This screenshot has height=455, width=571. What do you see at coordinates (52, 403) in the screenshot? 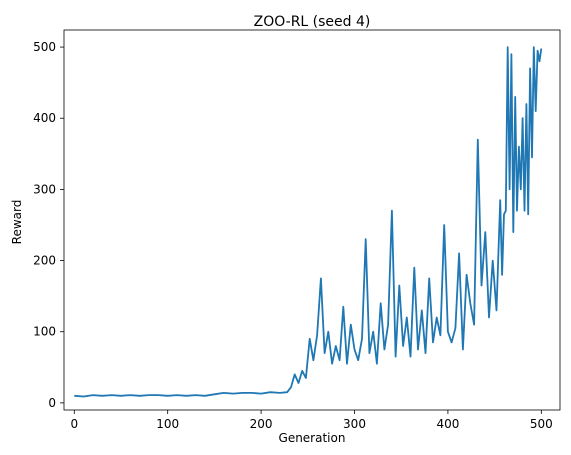
I see `y-tick-label: 0` at bounding box center [52, 403].